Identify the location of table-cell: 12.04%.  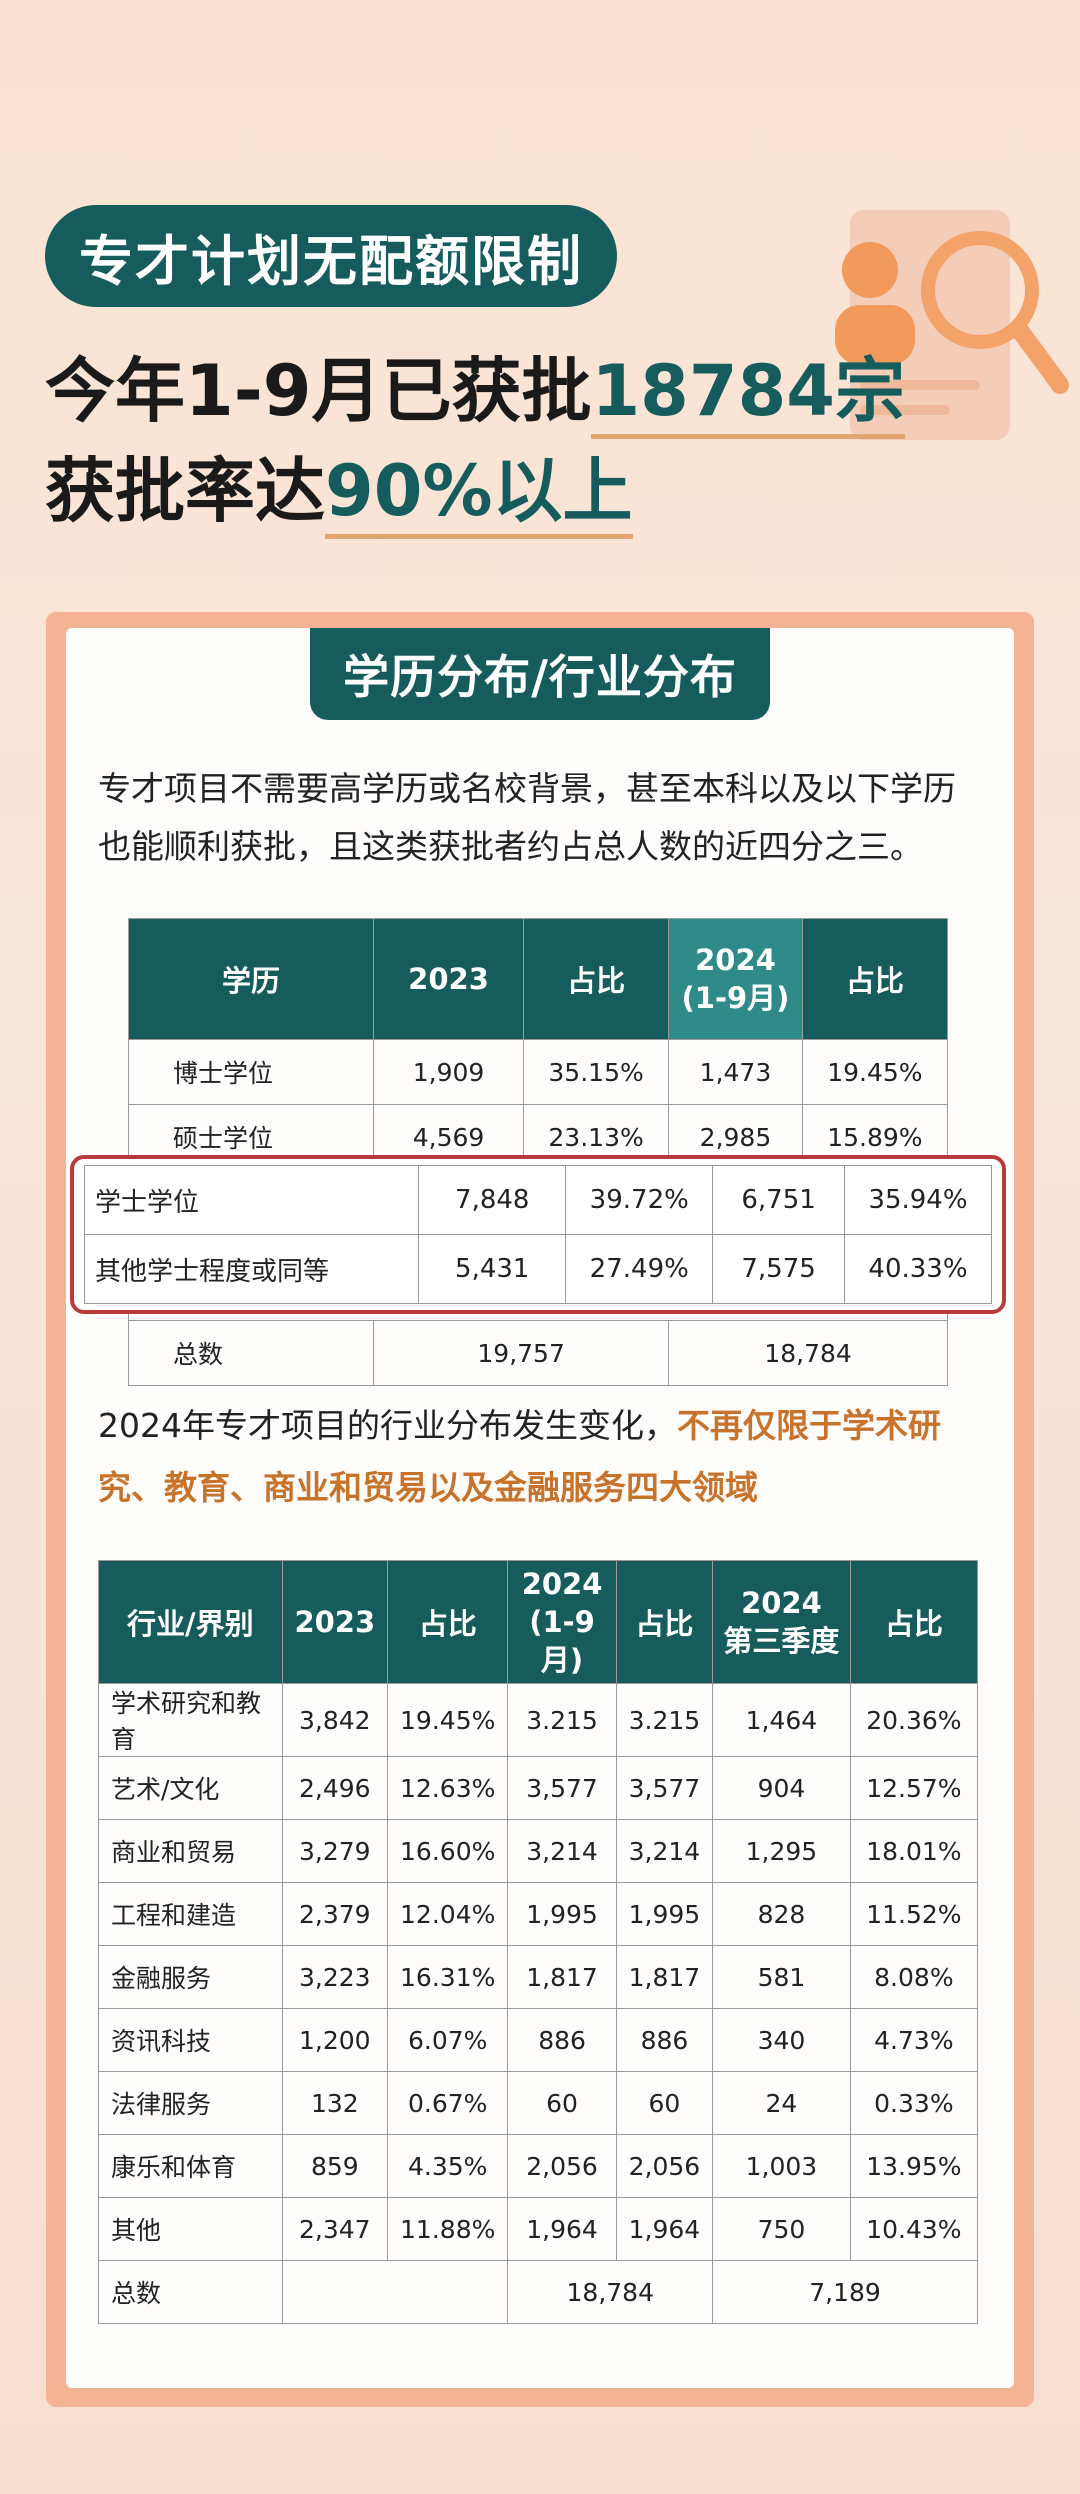
(447, 1914).